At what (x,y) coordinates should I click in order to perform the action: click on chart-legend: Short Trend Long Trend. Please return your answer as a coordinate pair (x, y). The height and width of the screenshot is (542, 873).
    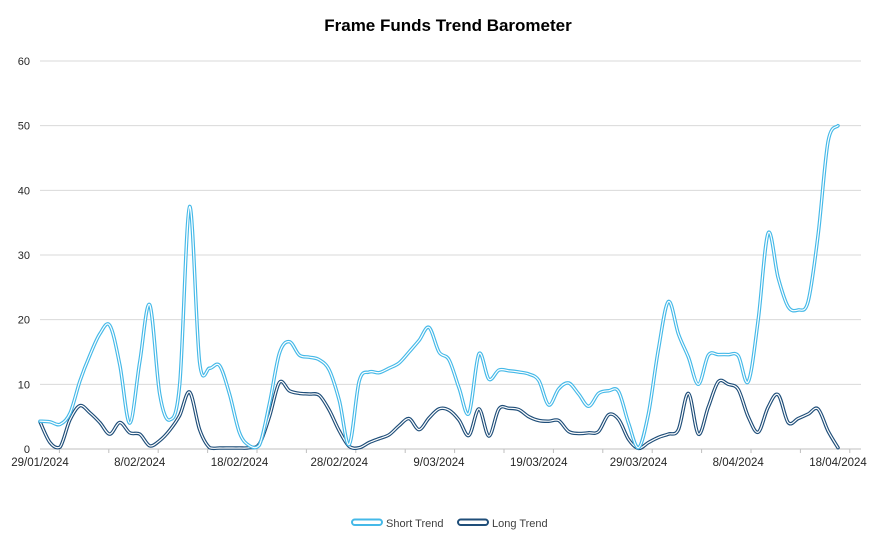
    Looking at the image, I should click on (449, 524).